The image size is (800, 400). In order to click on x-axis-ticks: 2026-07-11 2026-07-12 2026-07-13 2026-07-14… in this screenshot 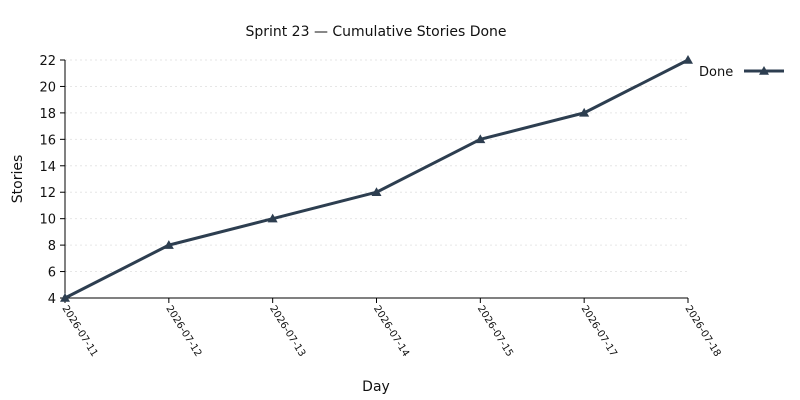, I will do `click(391, 328)`.